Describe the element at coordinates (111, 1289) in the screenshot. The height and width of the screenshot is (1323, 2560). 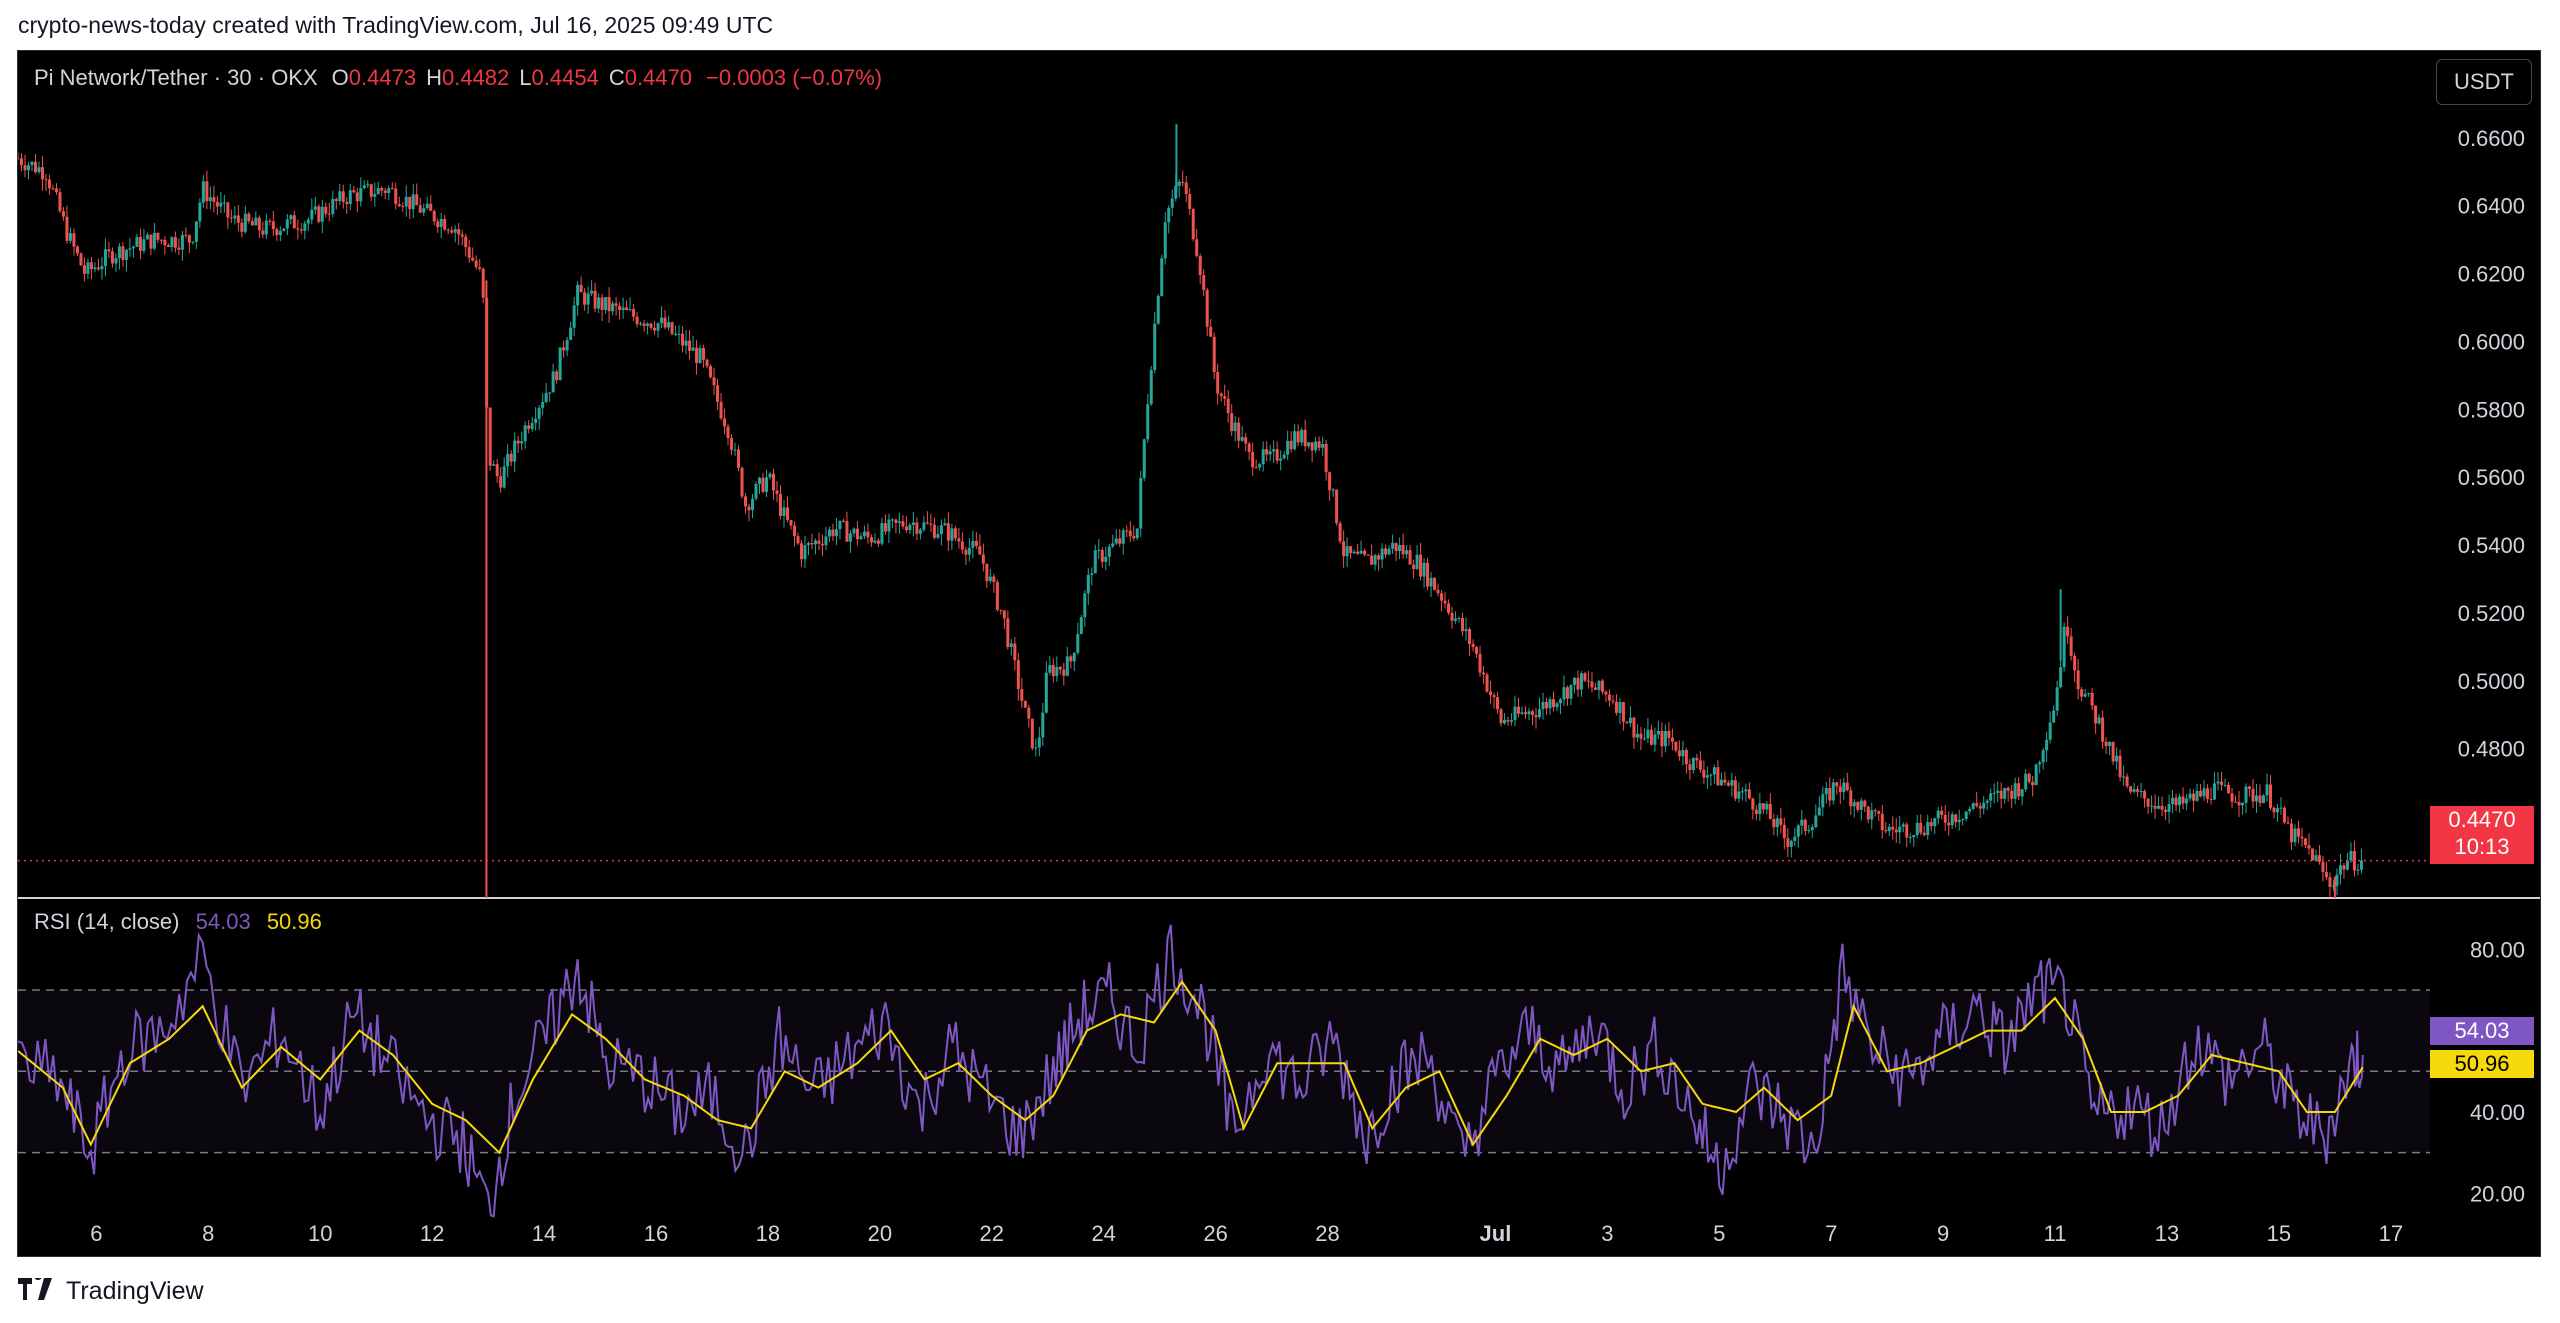
I see `footer-brand: TradingView` at that location.